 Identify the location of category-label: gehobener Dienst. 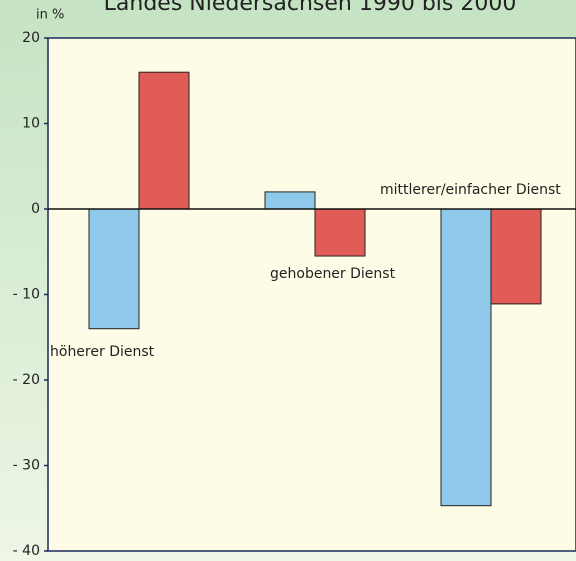
(333, 274).